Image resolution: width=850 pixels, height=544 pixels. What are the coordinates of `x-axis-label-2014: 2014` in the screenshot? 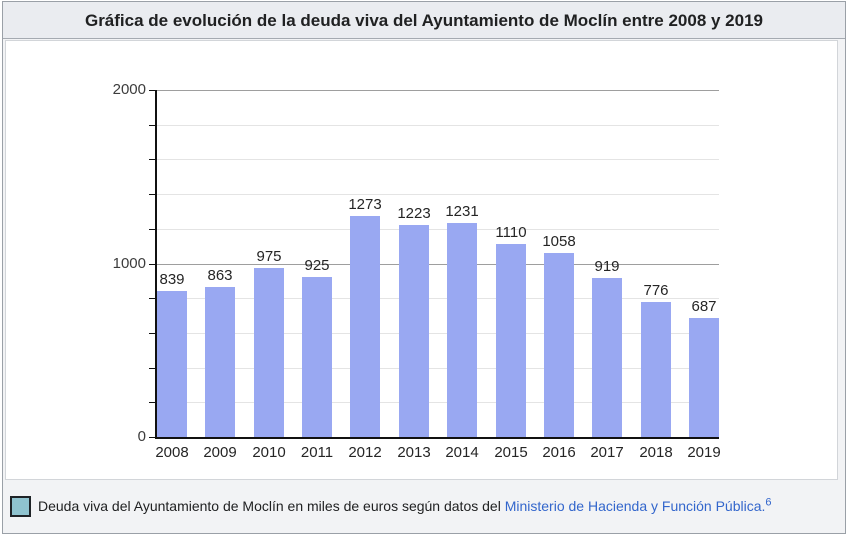 It's located at (462, 452).